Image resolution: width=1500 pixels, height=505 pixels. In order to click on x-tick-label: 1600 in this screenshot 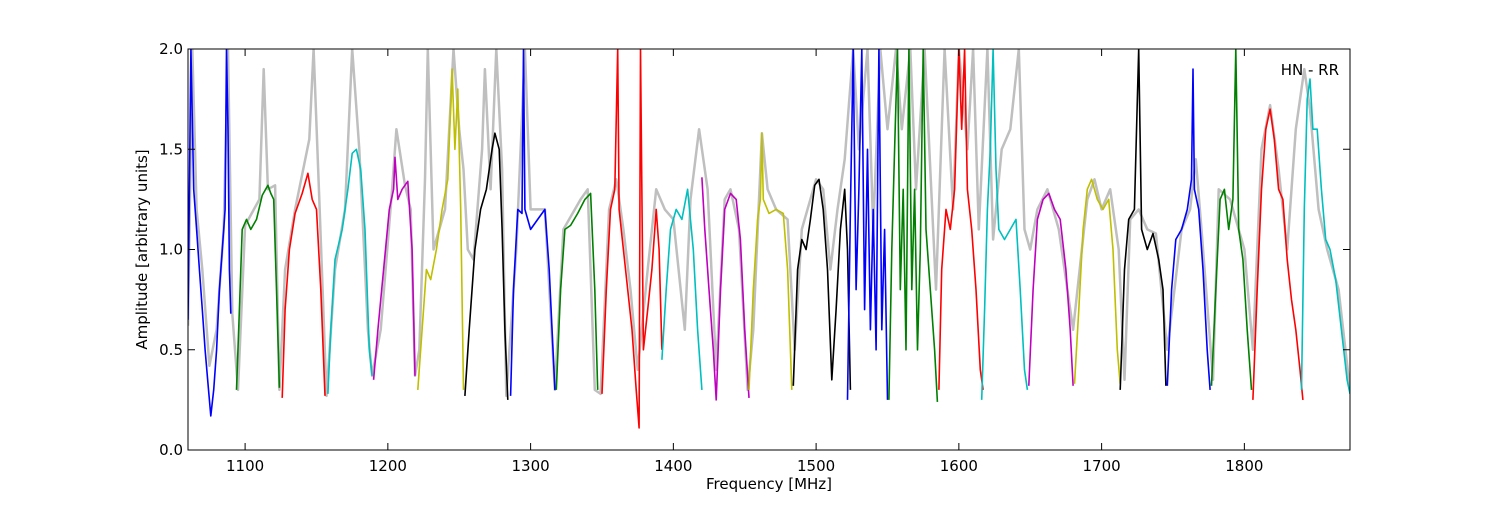, I will do `click(959, 466)`.